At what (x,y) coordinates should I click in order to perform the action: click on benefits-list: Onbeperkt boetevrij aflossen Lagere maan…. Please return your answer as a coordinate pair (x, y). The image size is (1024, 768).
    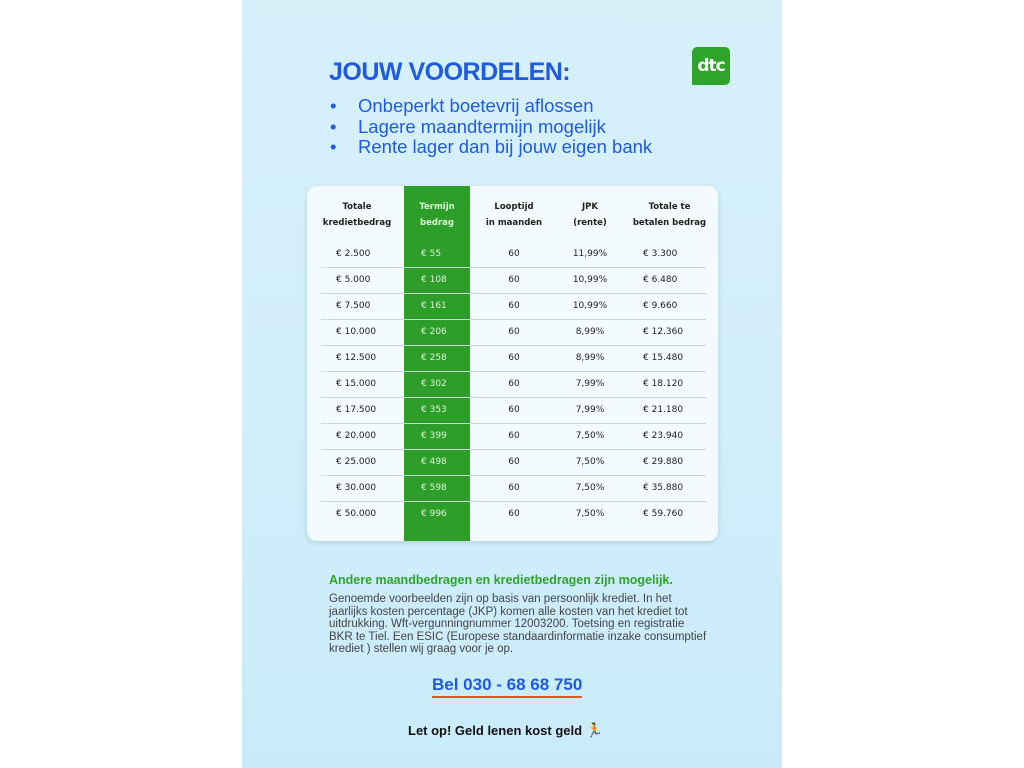
    Looking at the image, I should click on (491, 126).